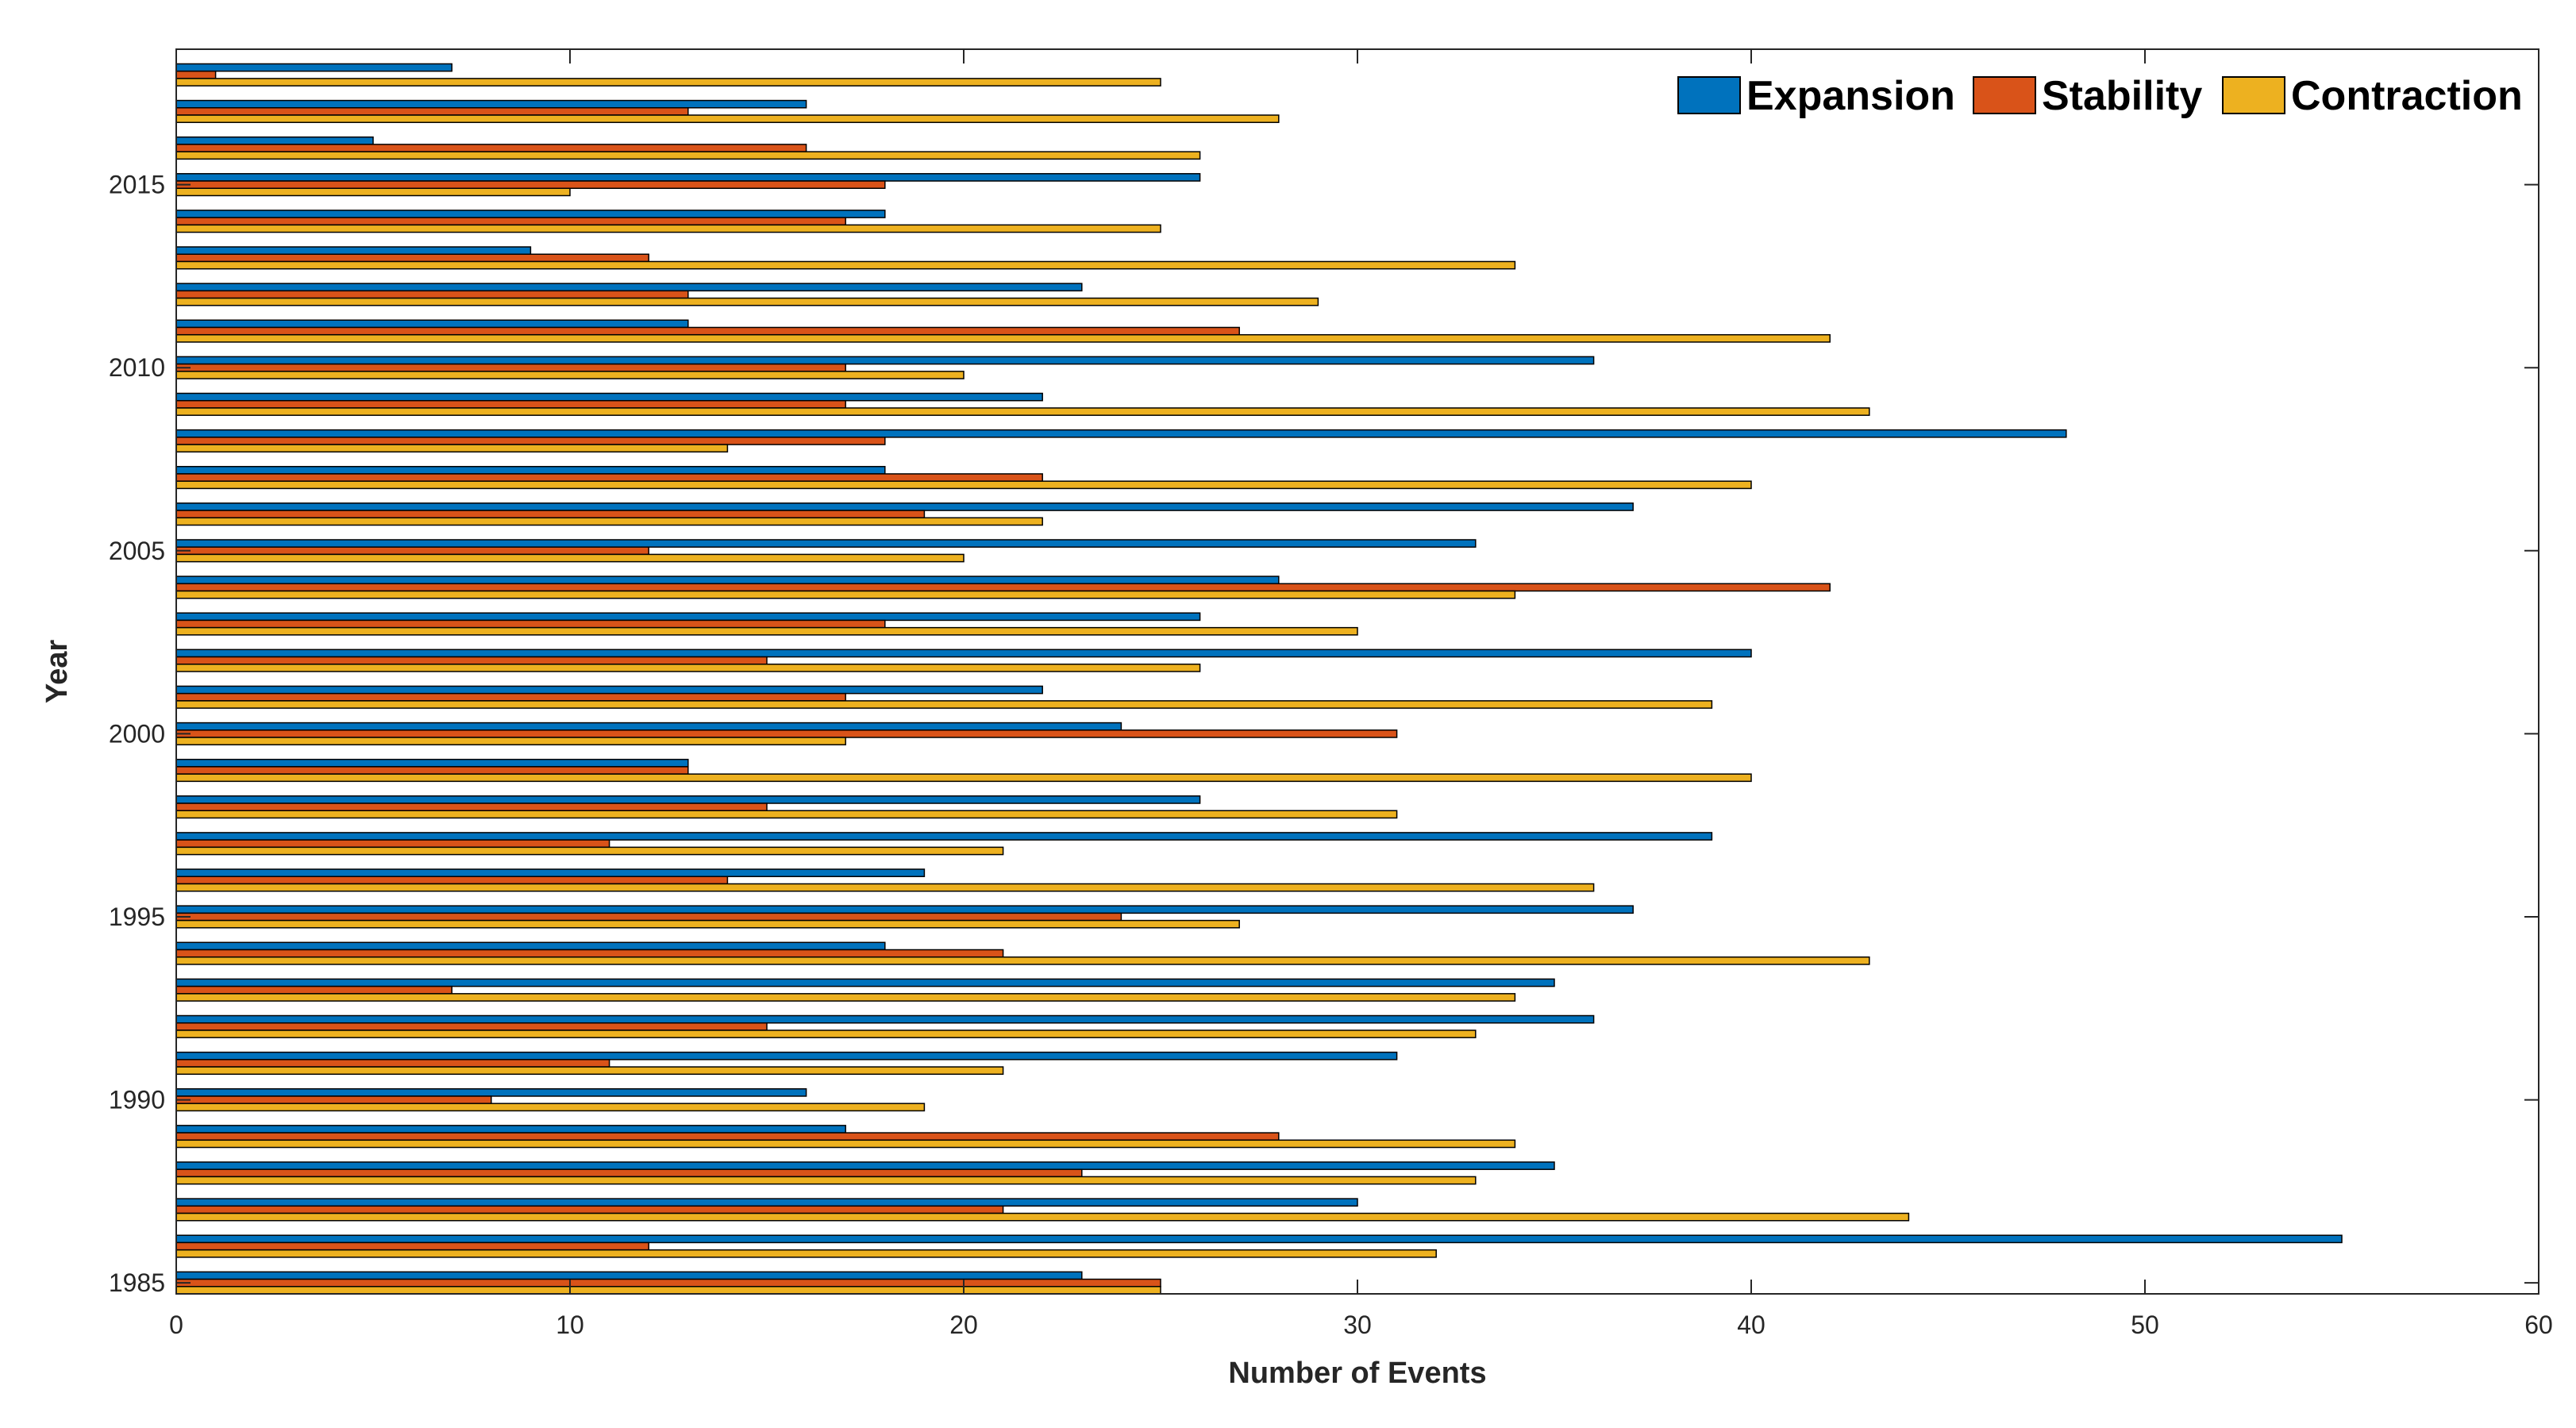 Image resolution: width=2576 pixels, height=1428 pixels. Describe the element at coordinates (137, 1282) in the screenshot. I see `y-tick-label: 1985` at that location.